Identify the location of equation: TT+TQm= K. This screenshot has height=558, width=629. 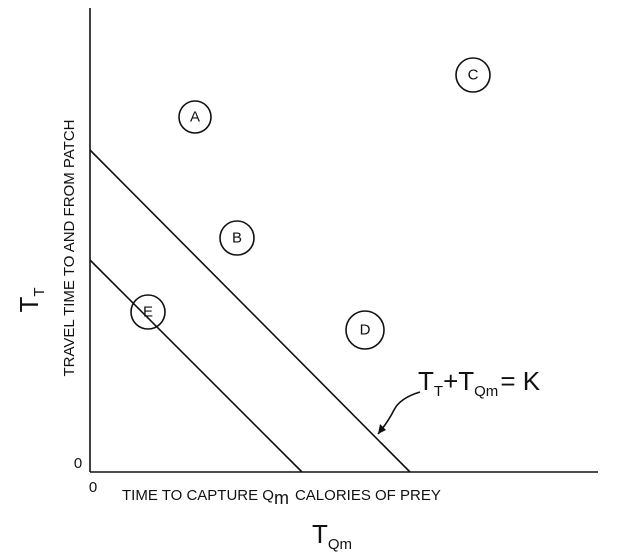
(479, 383).